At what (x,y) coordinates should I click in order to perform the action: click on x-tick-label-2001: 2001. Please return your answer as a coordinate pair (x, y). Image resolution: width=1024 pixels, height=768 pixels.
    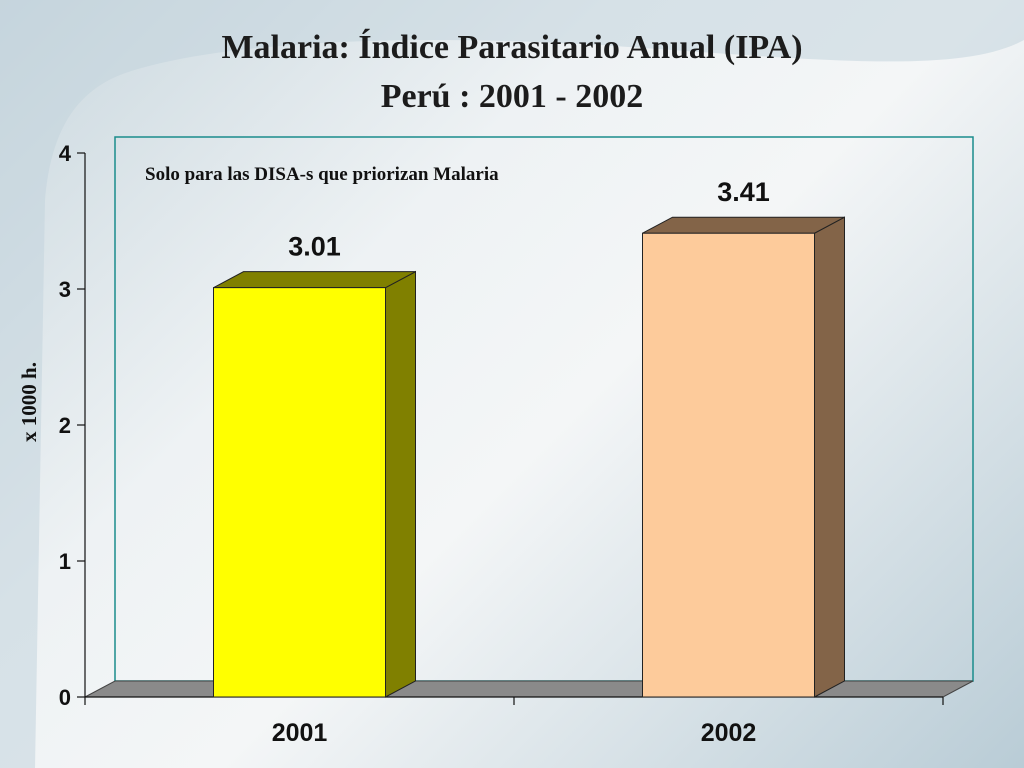
    Looking at the image, I should click on (300, 733).